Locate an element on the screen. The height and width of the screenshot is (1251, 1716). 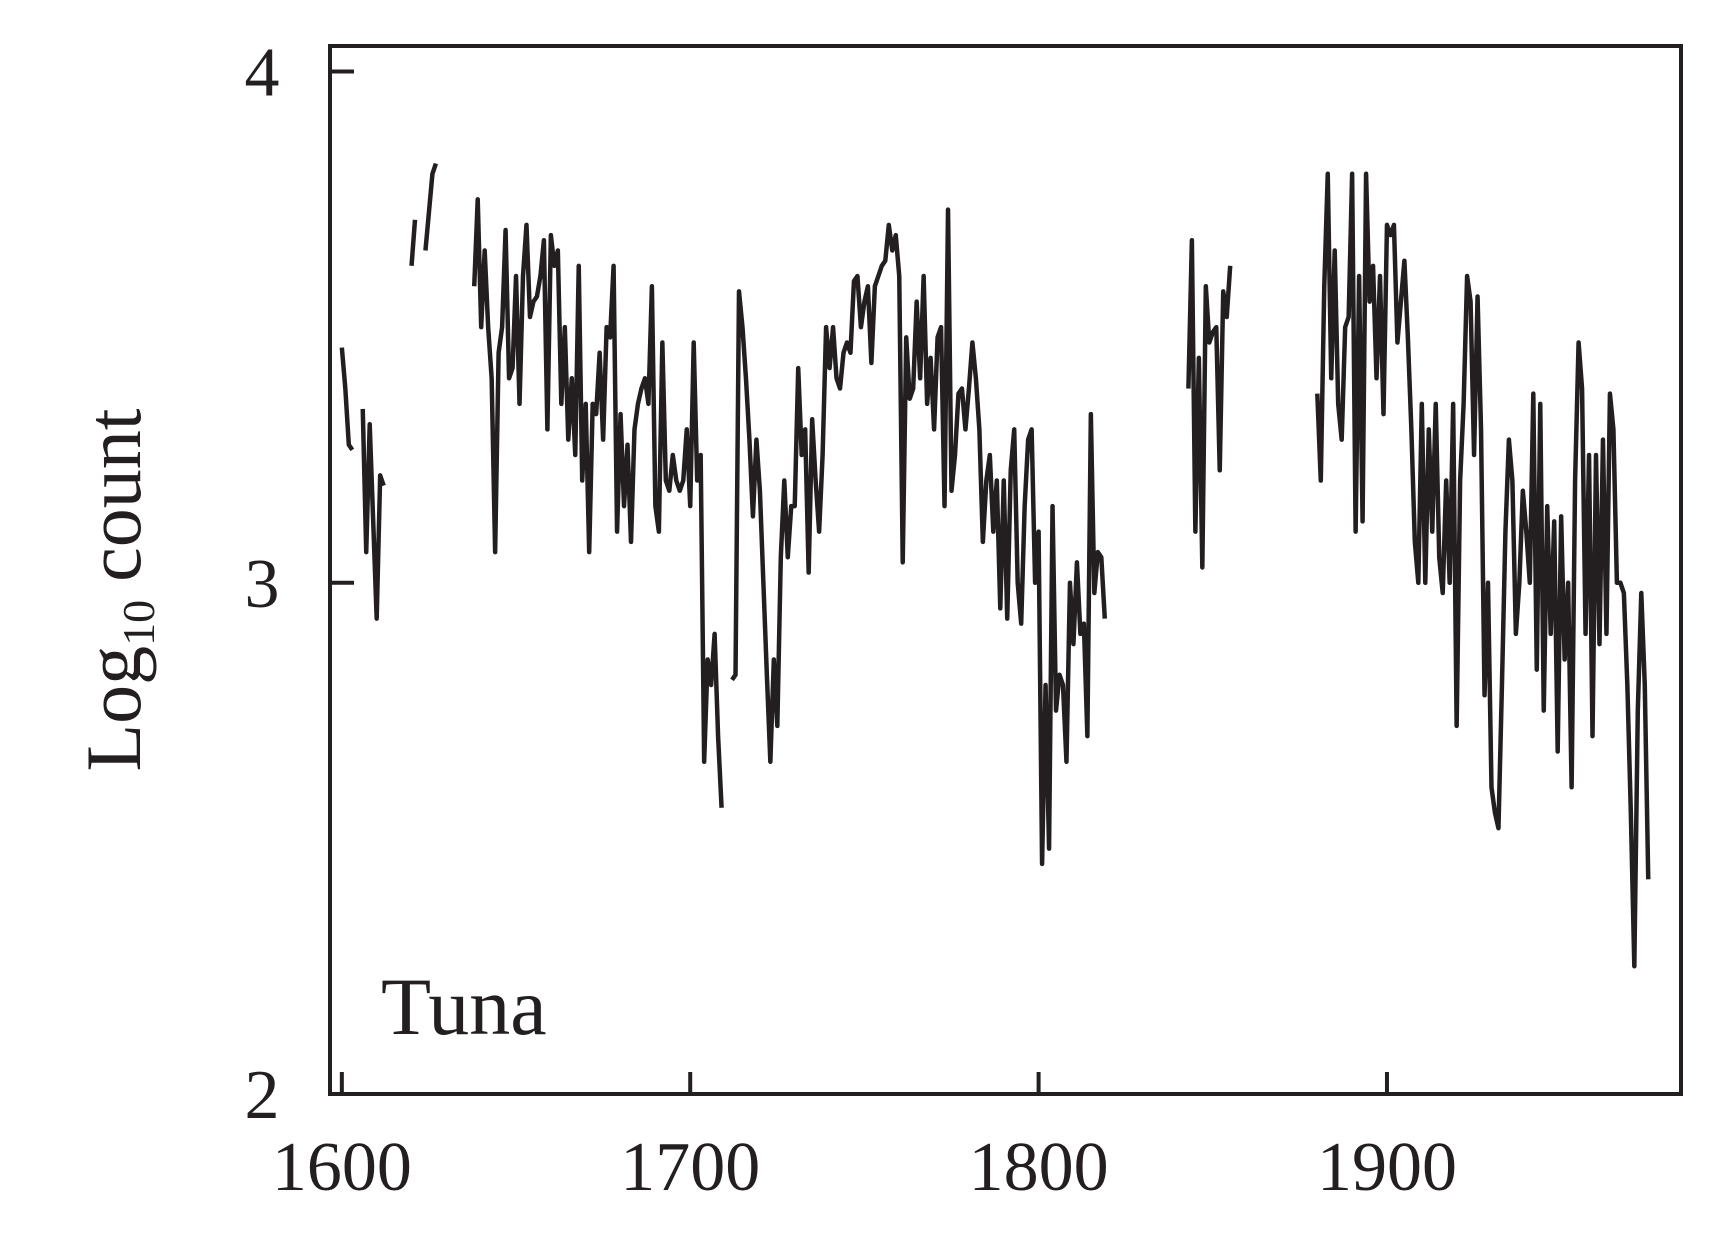
x-tick-label: 1900 is located at coordinates (1387, 1167).